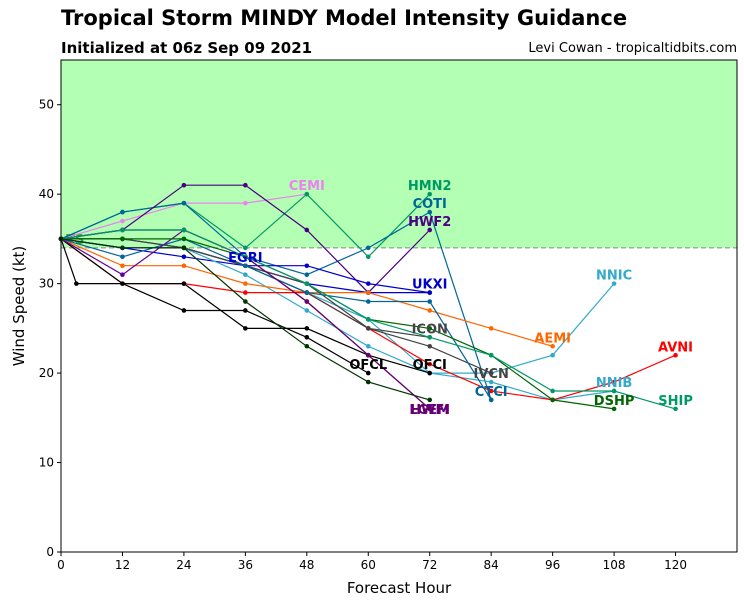 This screenshot has width=744, height=600. I want to click on series-line-ofcl, so click(214, 306).